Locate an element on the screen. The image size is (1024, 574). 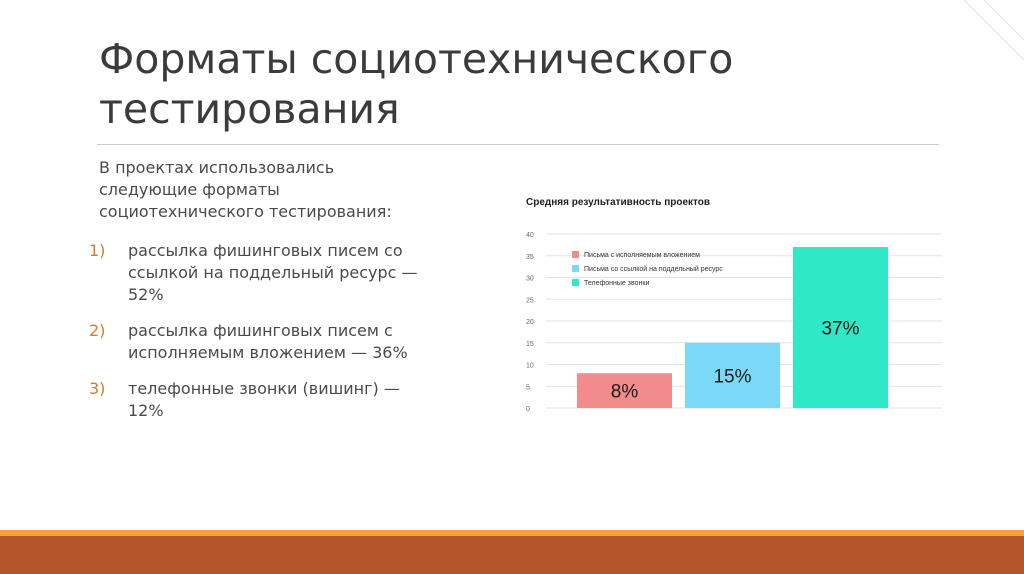
chart-title: Средняя результативность проектов is located at coordinates (618, 202).